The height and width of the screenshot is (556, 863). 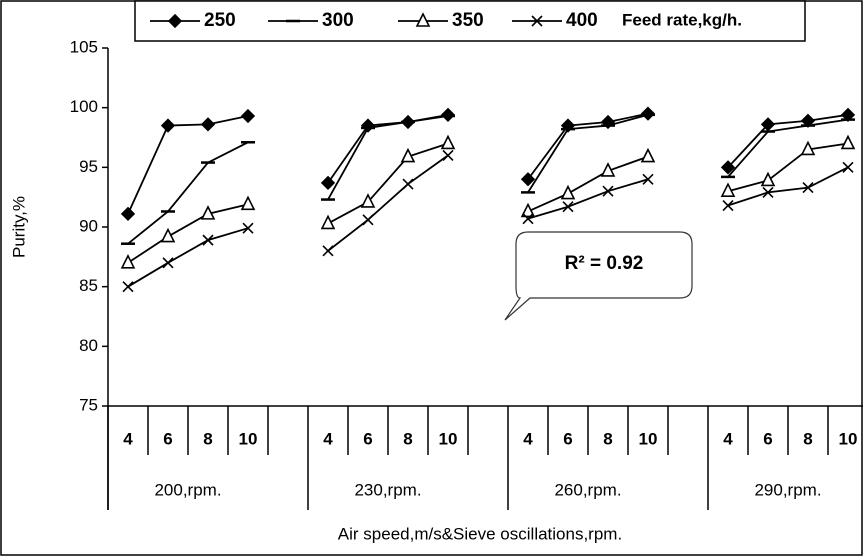 I want to click on group-label: 200,rpm., so click(x=187, y=489).